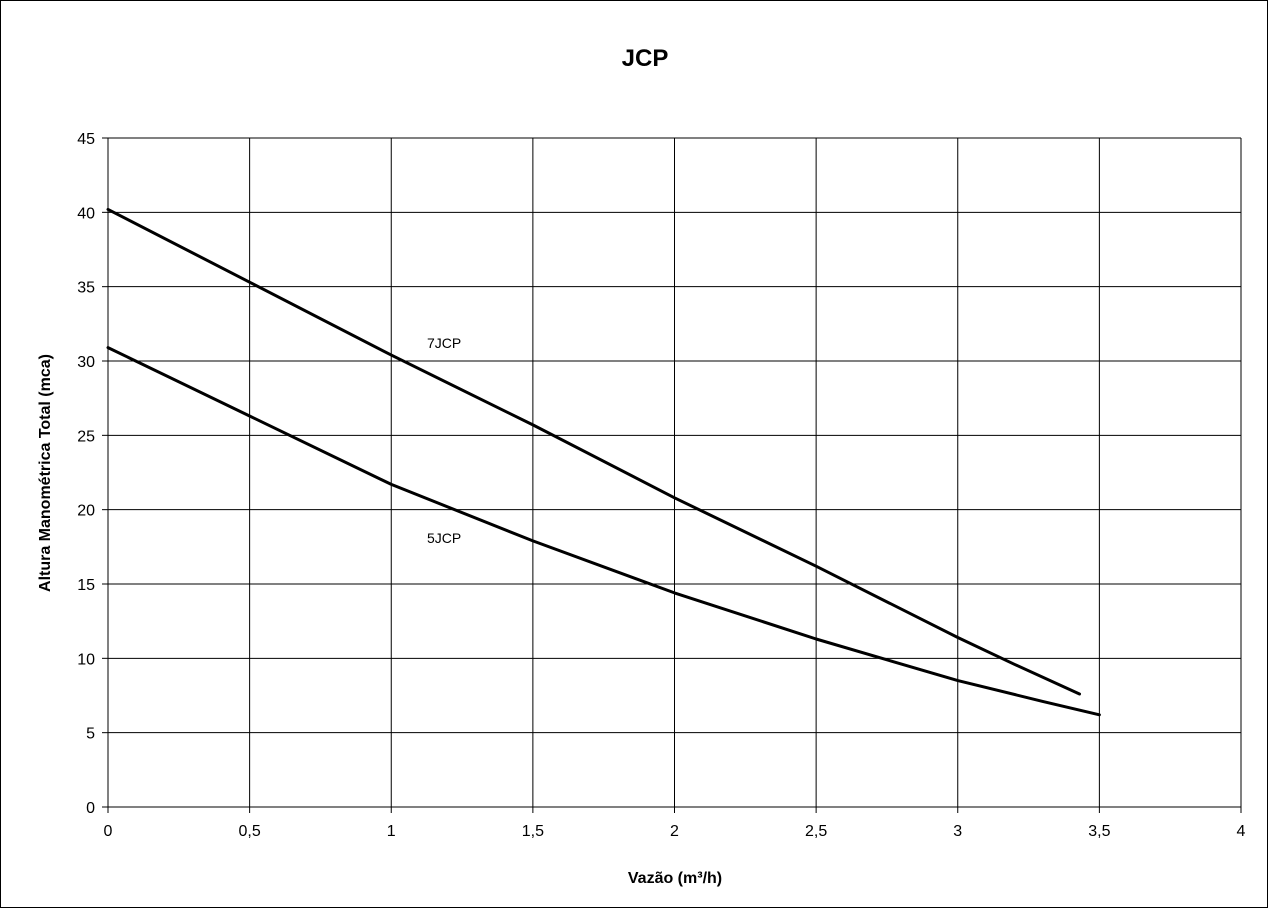 This screenshot has width=1268, height=909. I want to click on x-tick-label: 0,5, so click(250, 831).